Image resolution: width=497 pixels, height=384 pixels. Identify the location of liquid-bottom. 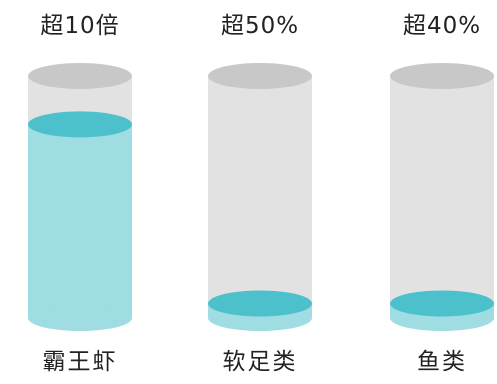
(80, 318).